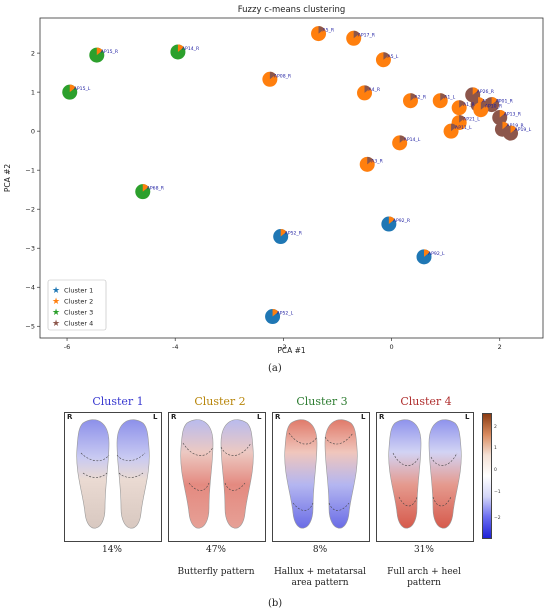 This screenshot has height=613, width=550. What do you see at coordinates (292, 10) in the screenshot?
I see `chart-title: Fuzzy c-means clustering` at bounding box center [292, 10].